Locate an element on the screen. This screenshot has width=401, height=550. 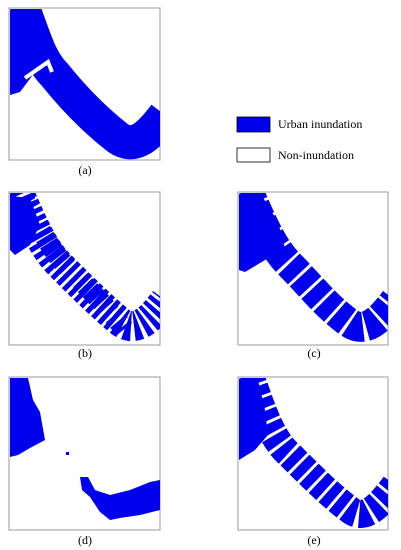
panel-label: (b) is located at coordinates (85, 353).